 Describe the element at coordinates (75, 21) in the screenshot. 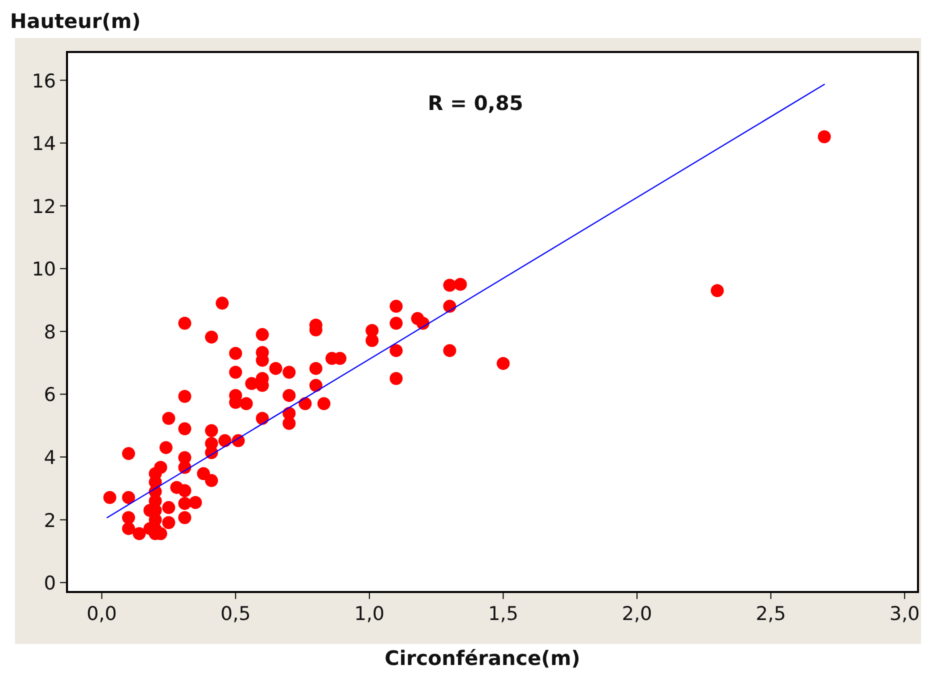

I see `y-axis-title: Hauteur(m)` at that location.